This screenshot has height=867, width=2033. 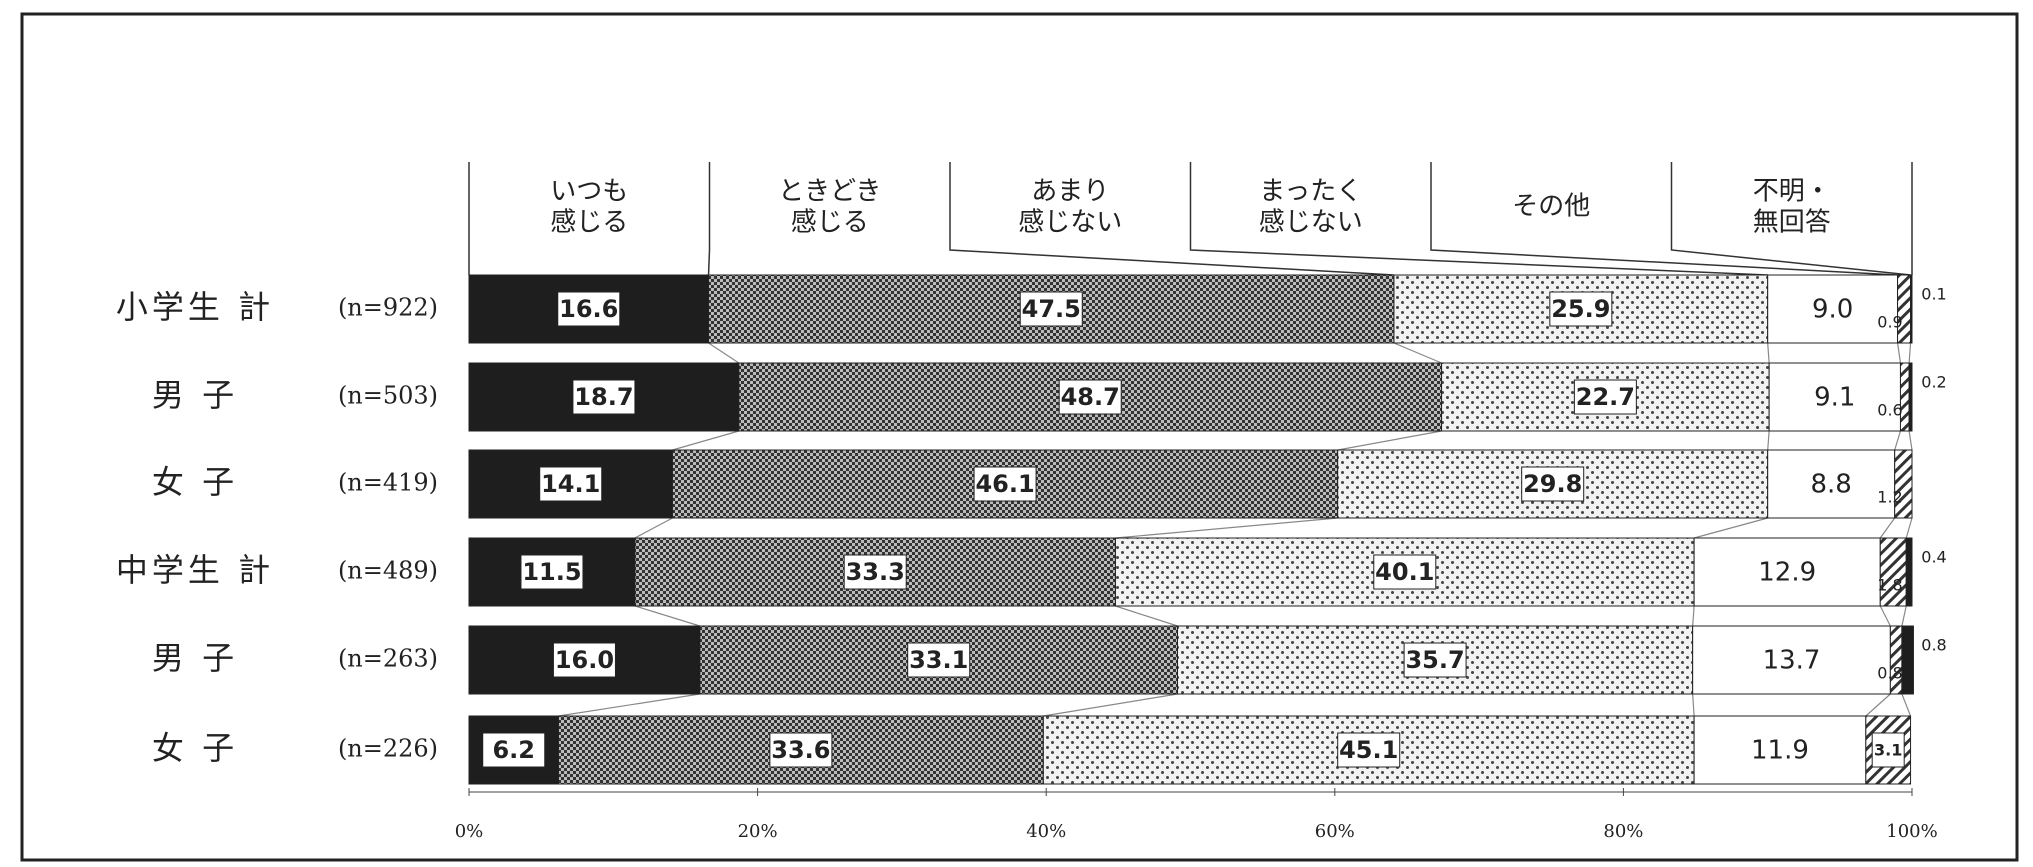 What do you see at coordinates (1070, 206) in the screenshot?
I see `legend-label: あまり感じない` at bounding box center [1070, 206].